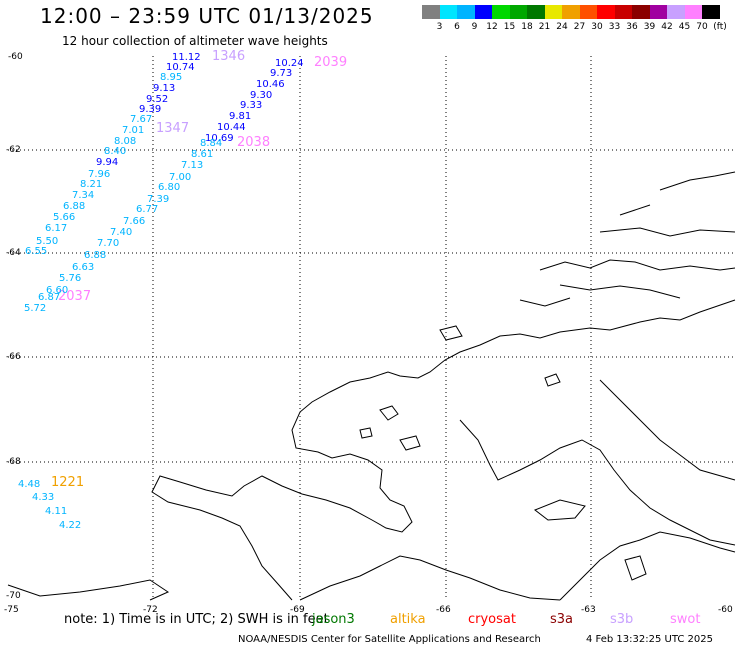 This screenshot has height=650, width=740. What do you see at coordinates (632, 27) in the screenshot?
I see `colorbar-tick-label: 36` at bounding box center [632, 27].